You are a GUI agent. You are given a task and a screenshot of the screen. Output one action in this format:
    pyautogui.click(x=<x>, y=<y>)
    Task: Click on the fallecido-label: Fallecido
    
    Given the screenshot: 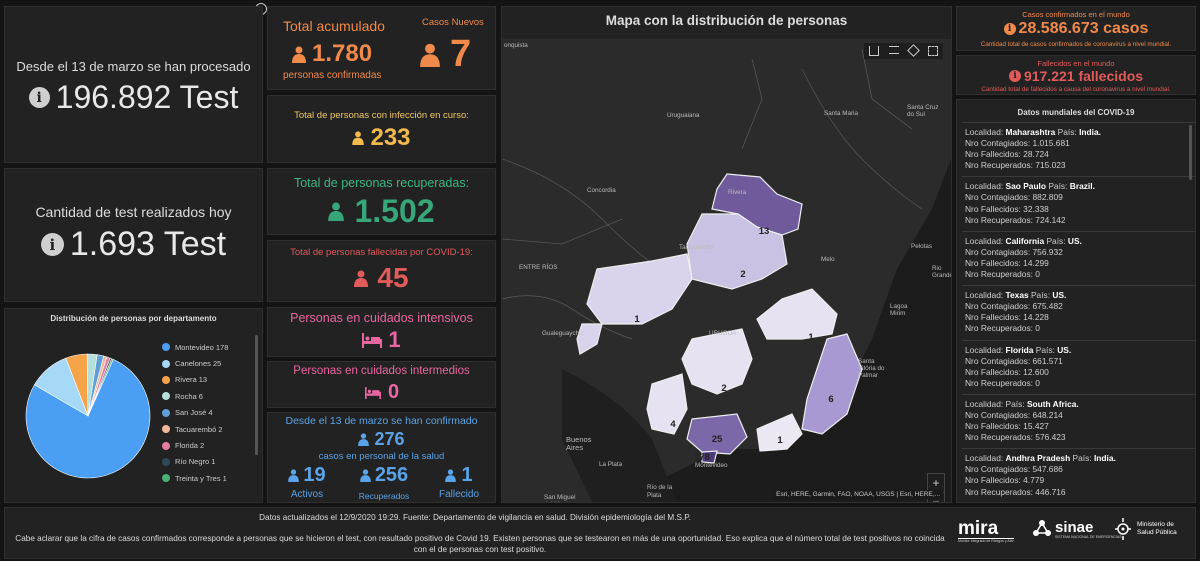 What is the action you would take?
    pyautogui.click(x=459, y=494)
    